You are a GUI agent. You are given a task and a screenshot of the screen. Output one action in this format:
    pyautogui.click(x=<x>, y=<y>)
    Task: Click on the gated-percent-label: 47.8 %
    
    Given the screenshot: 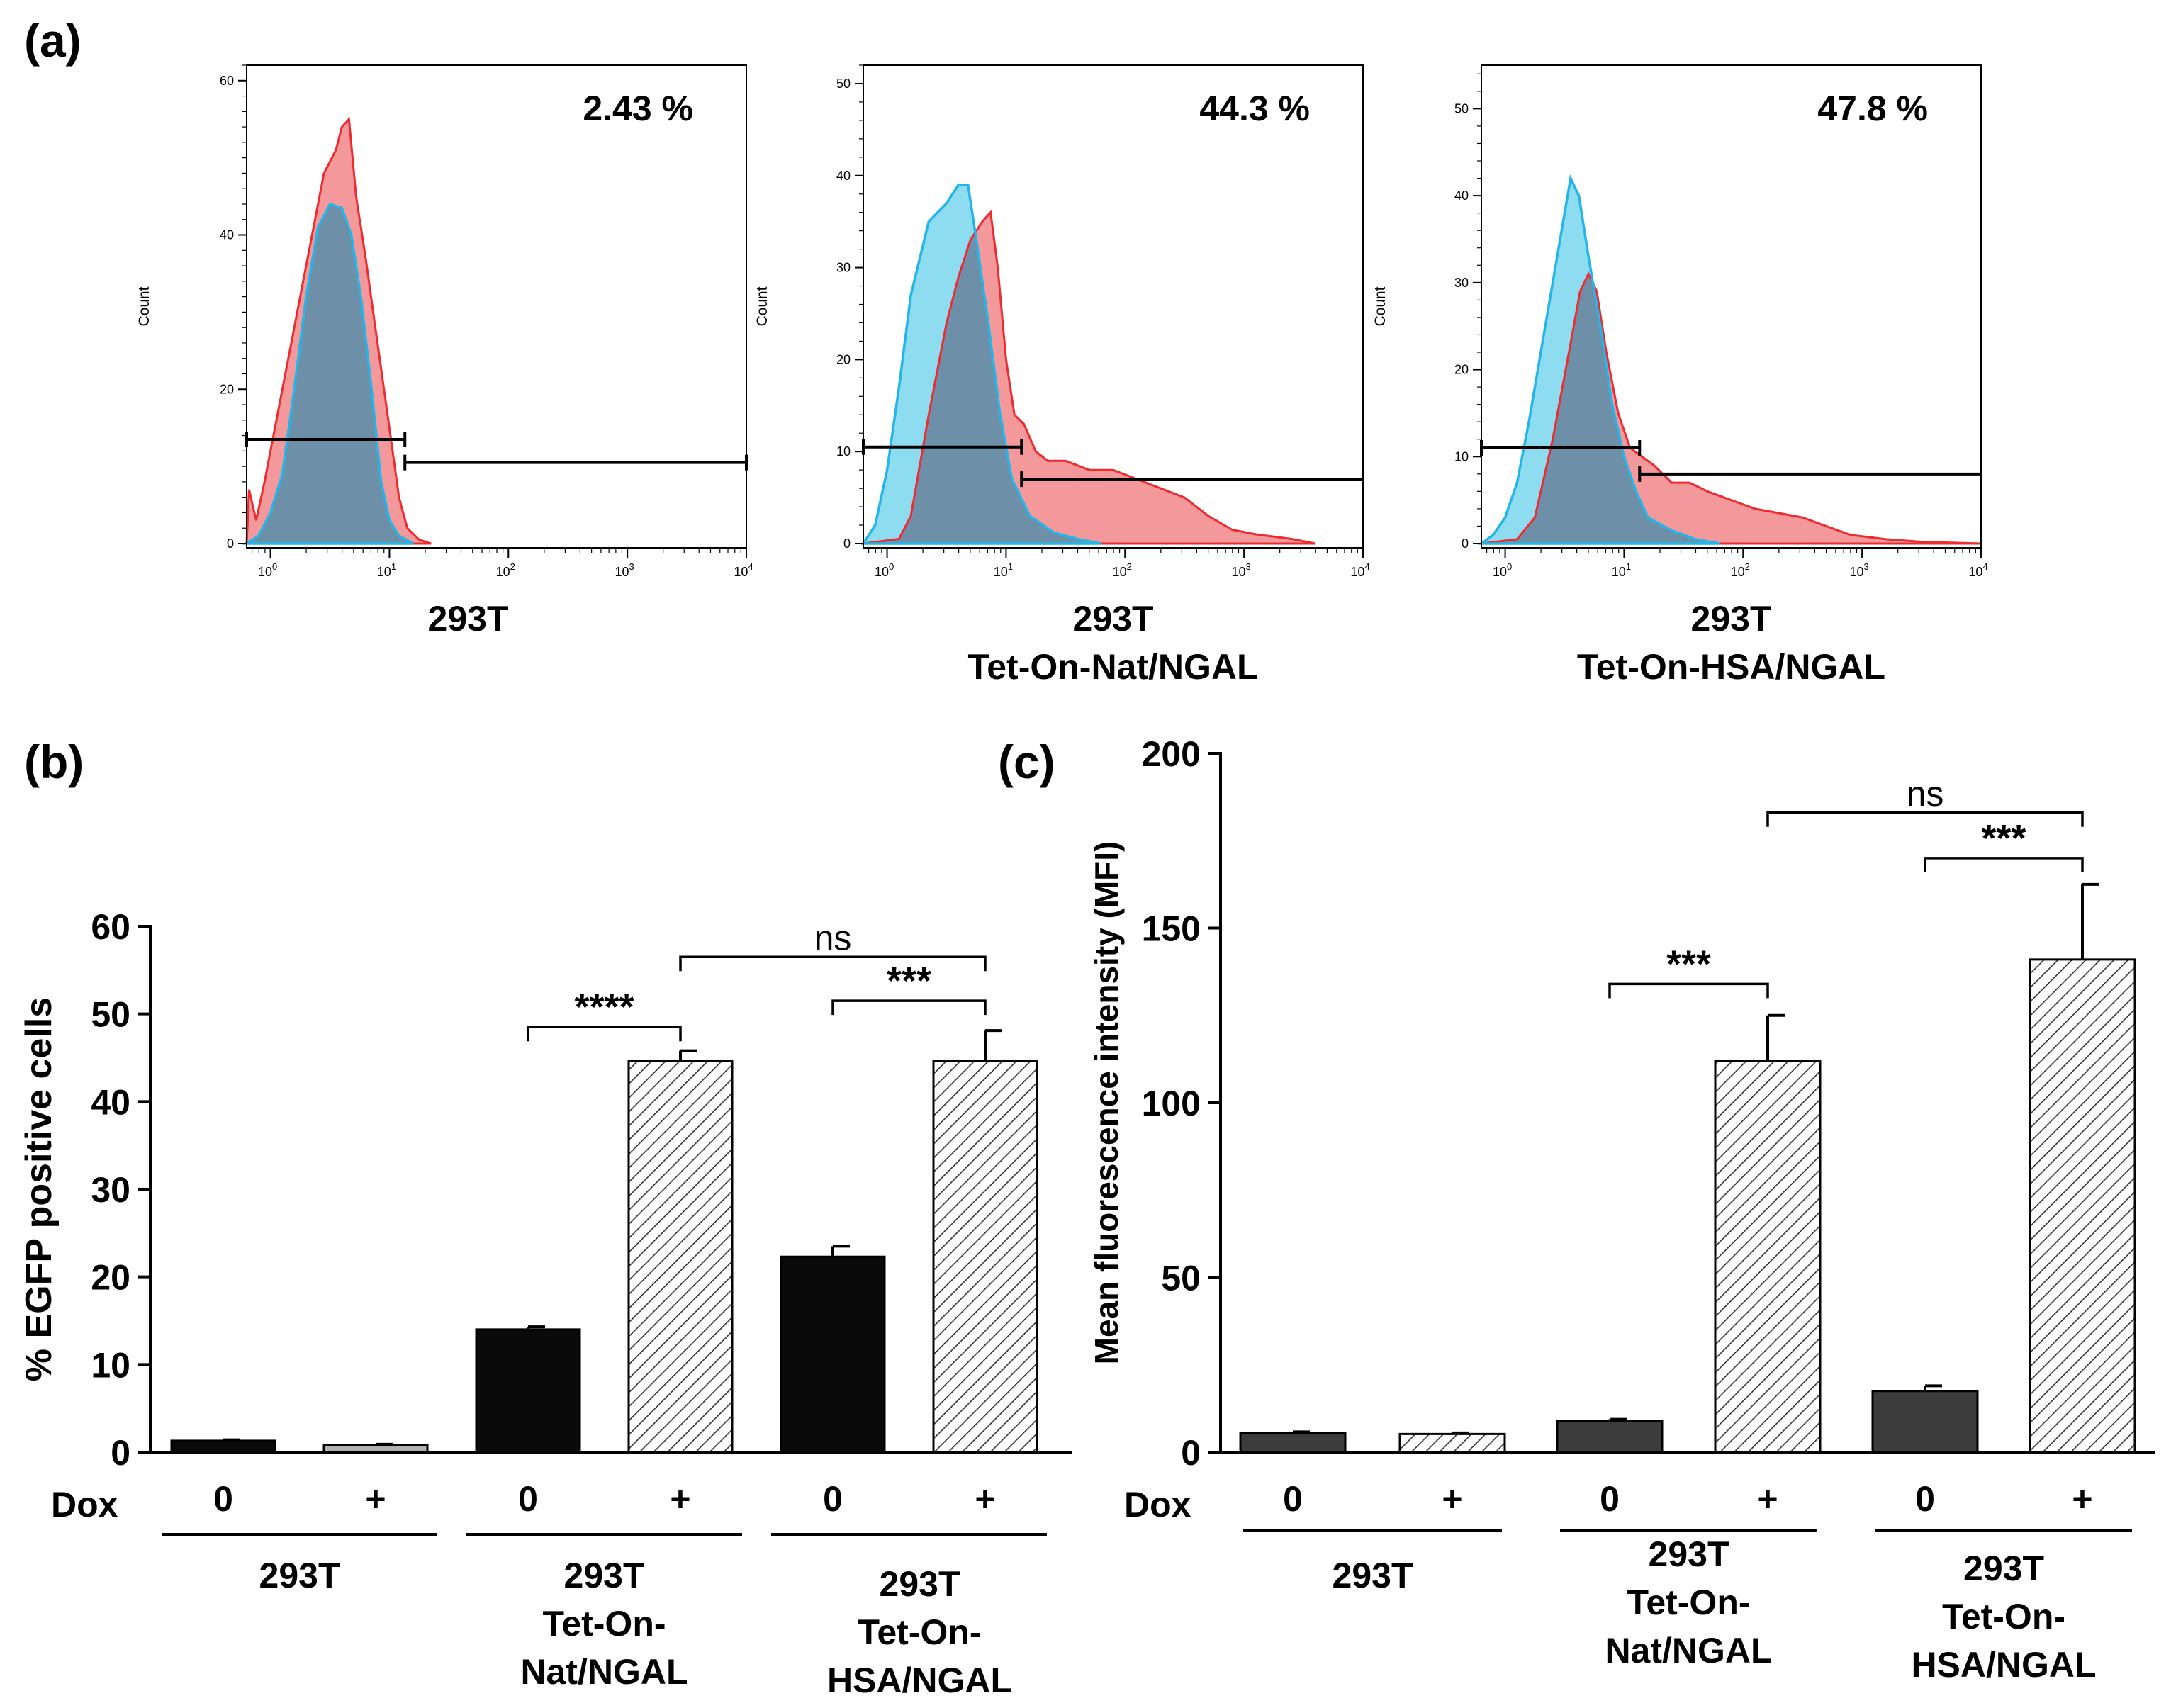 What is the action you would take?
    pyautogui.click(x=1873, y=108)
    